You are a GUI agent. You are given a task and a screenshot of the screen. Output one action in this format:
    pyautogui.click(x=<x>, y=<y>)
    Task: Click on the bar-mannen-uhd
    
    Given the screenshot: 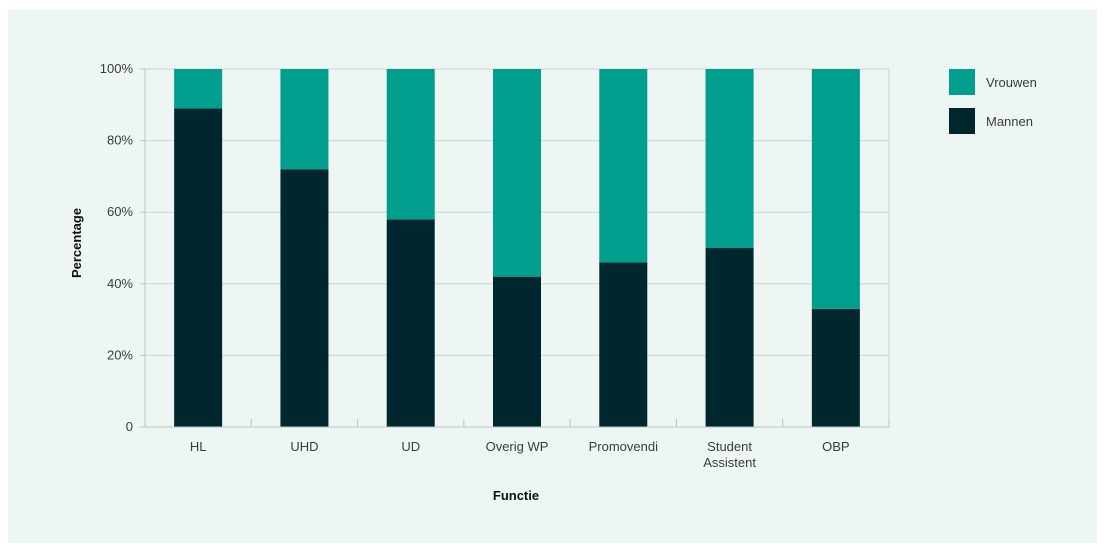 What is the action you would take?
    pyautogui.click(x=304, y=298)
    